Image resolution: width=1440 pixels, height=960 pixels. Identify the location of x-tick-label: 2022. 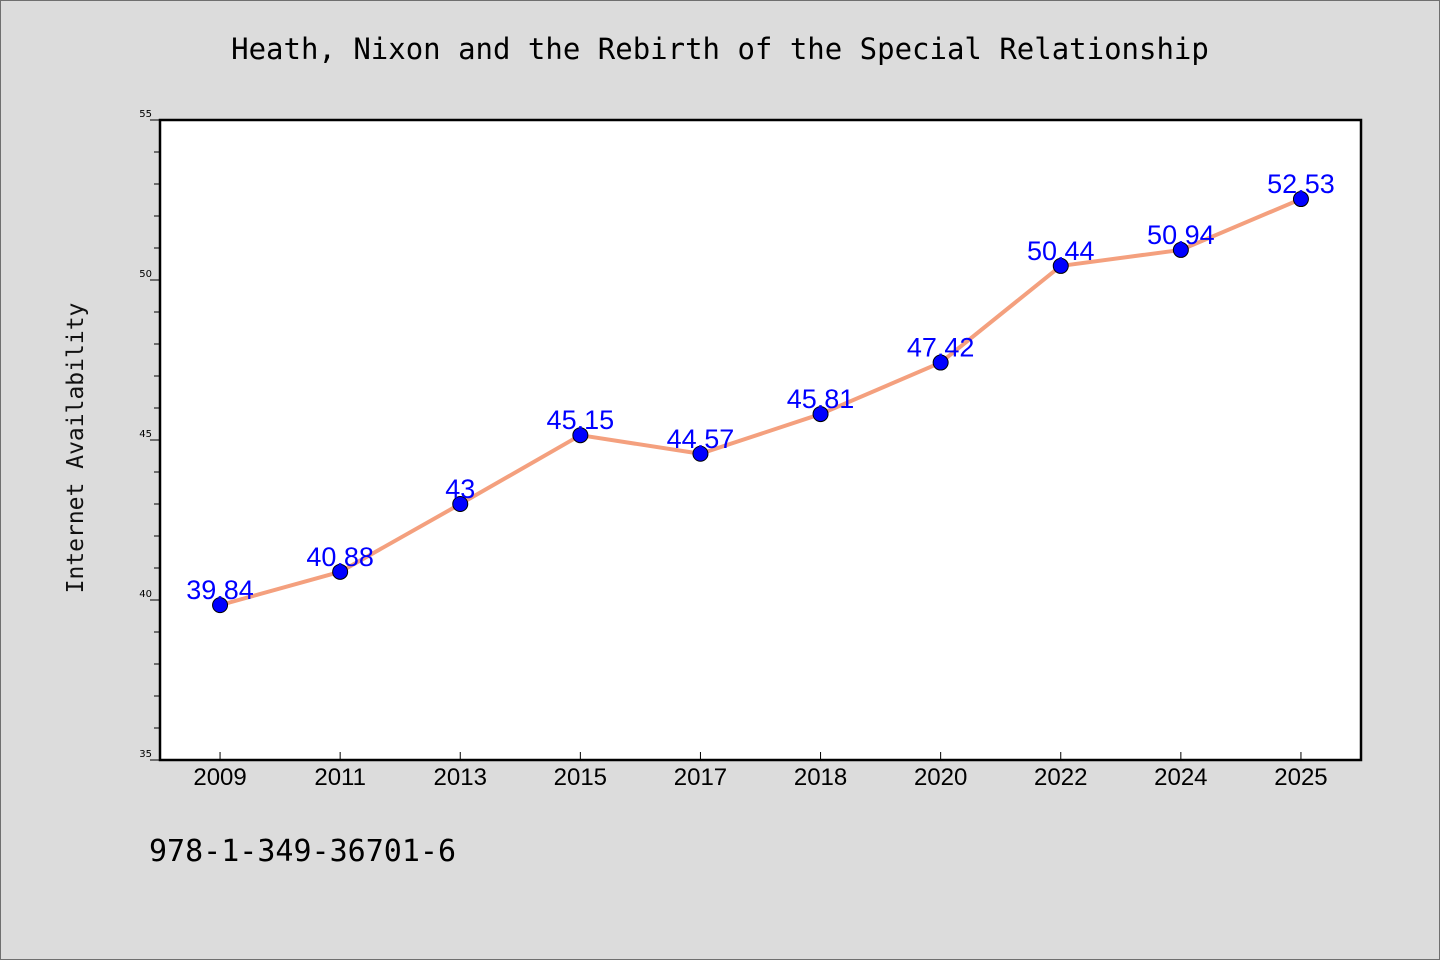
(1060, 777).